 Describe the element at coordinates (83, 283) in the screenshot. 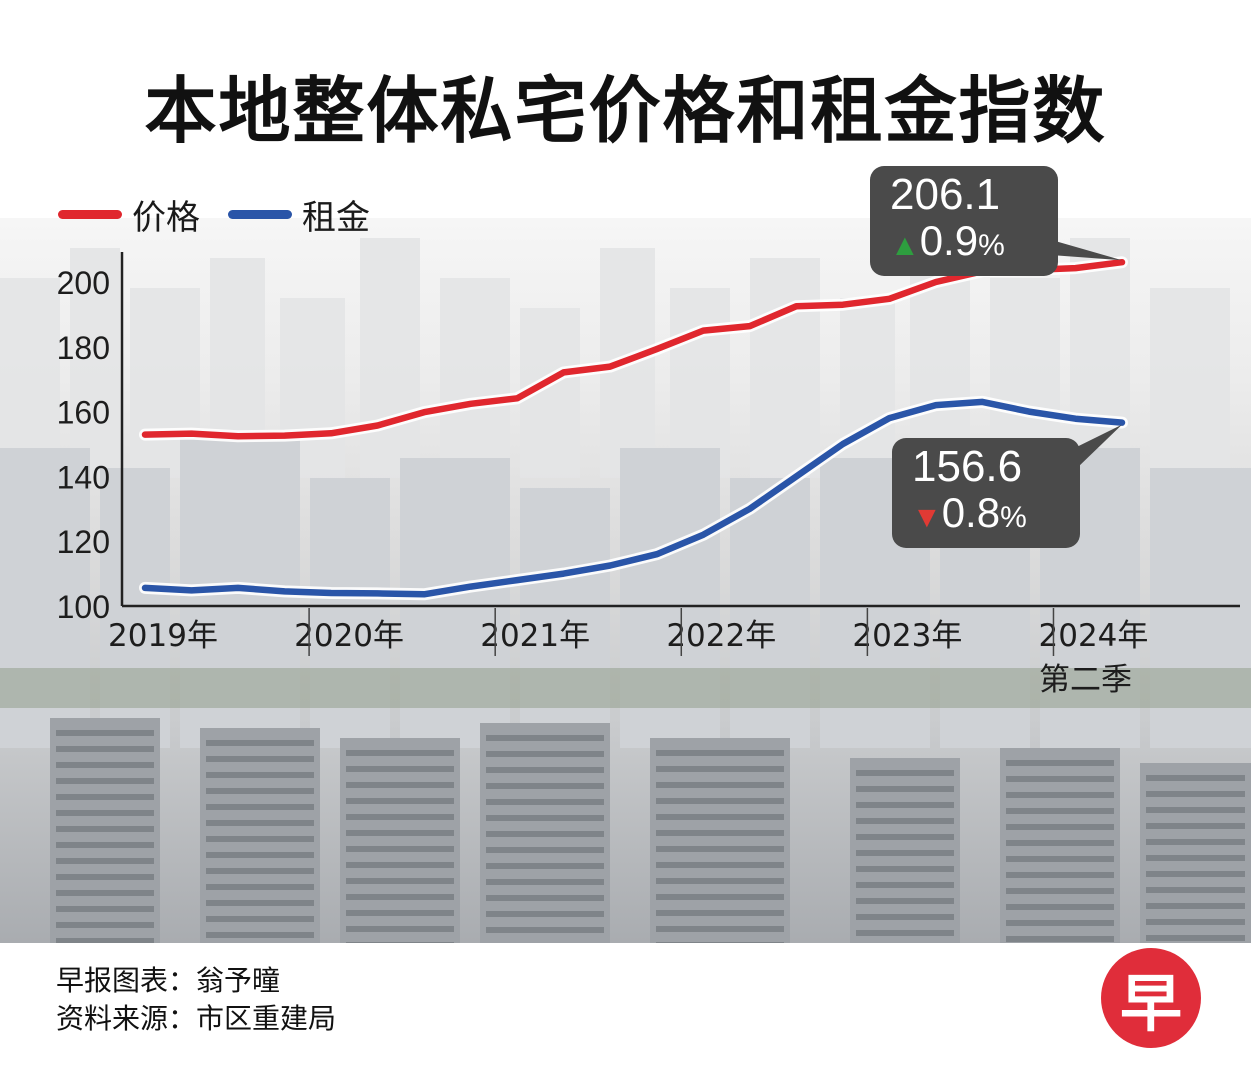

I see `y-tick-label: 200` at that location.